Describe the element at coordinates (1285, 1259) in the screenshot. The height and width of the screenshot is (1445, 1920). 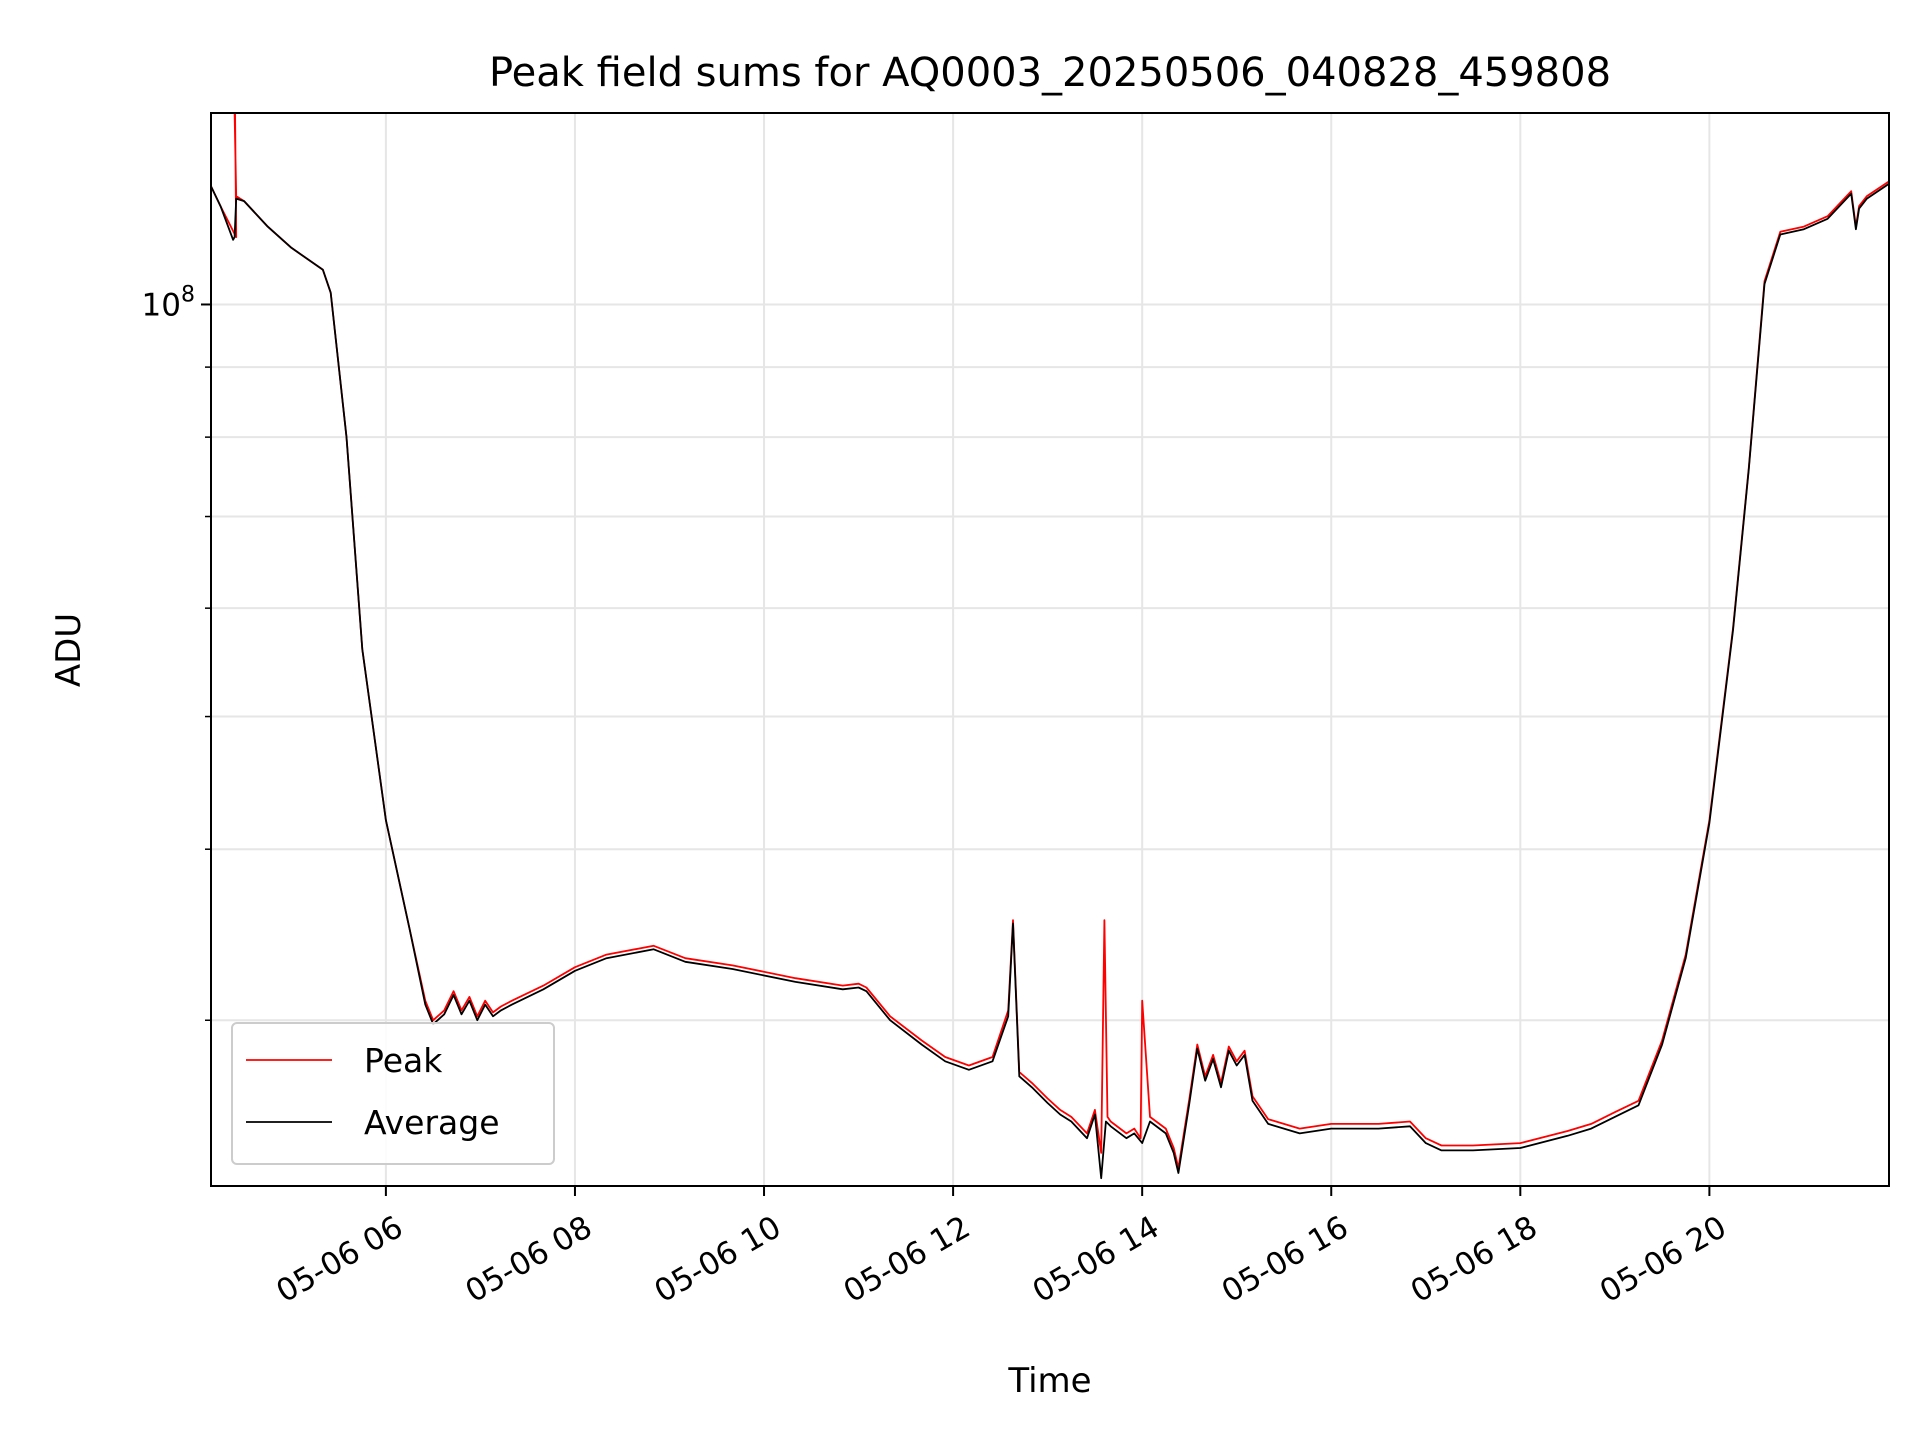
I see `x-tick-label: 05-06 16` at that location.